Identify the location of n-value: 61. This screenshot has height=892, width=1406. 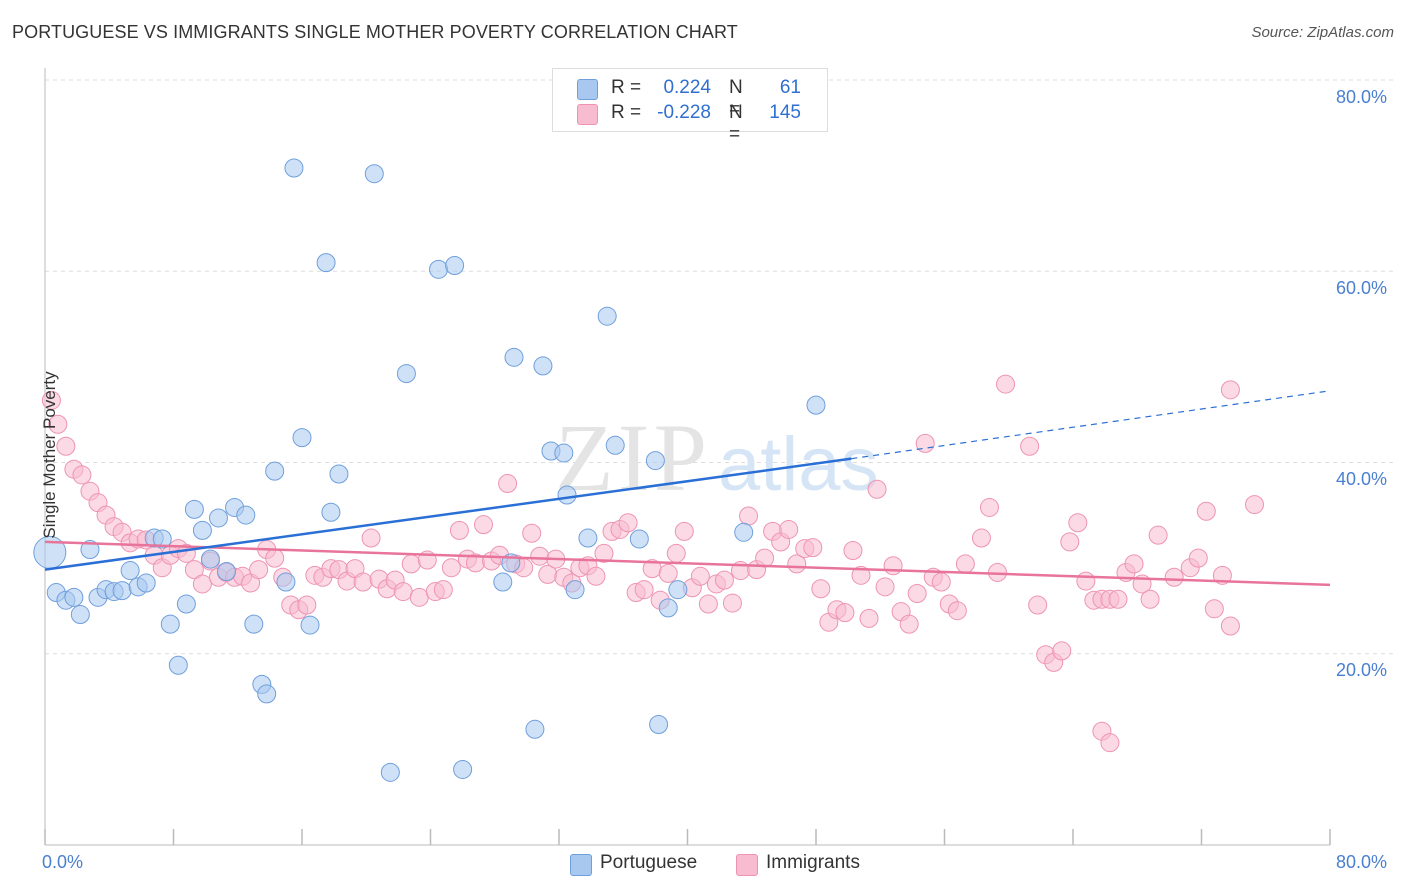
(790, 87).